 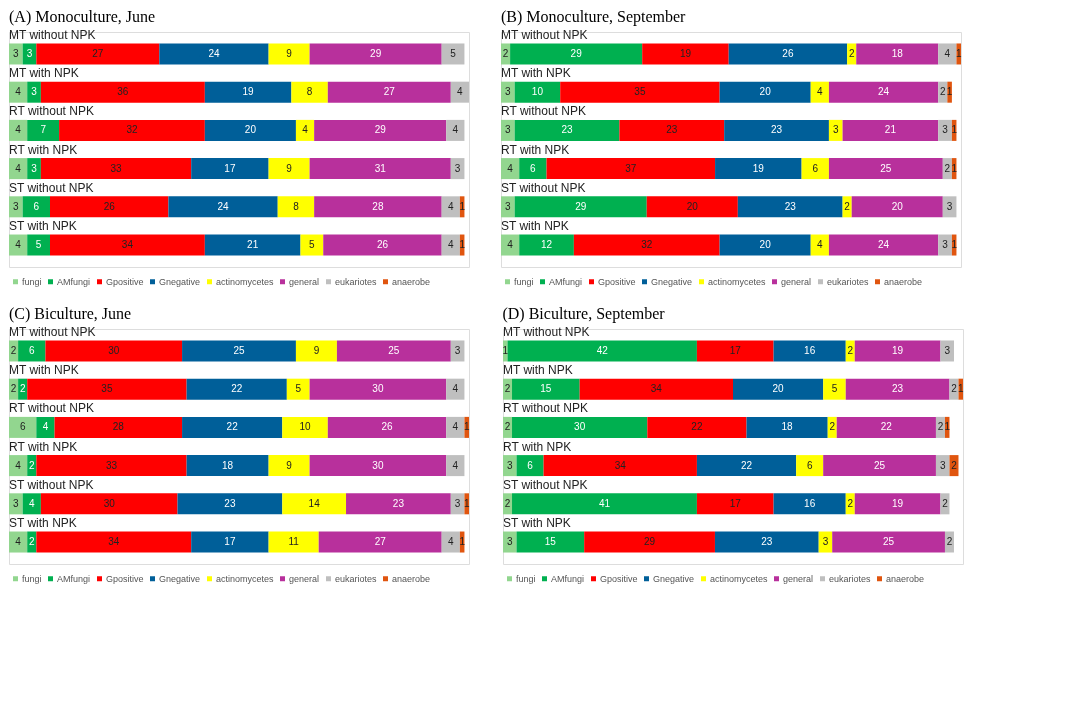 I want to click on data-label: 20, so click(x=765, y=92).